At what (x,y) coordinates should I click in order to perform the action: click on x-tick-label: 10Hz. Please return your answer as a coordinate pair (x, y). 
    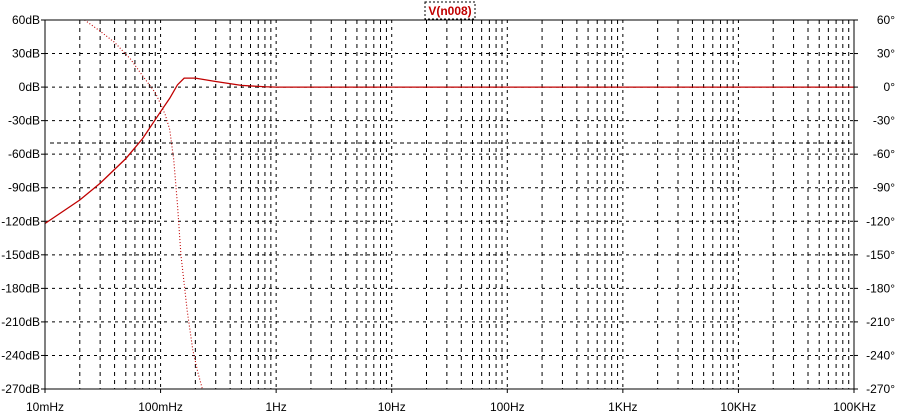
    Looking at the image, I should click on (392, 407).